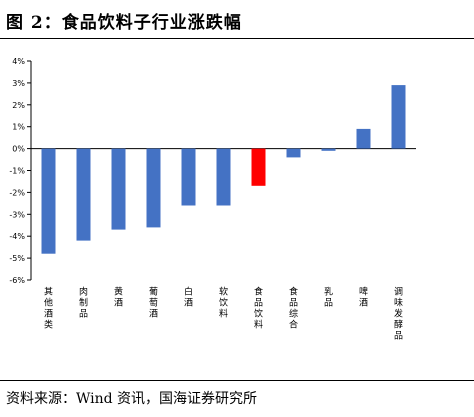  I want to click on x-category-label: 肉制品, so click(83, 303).